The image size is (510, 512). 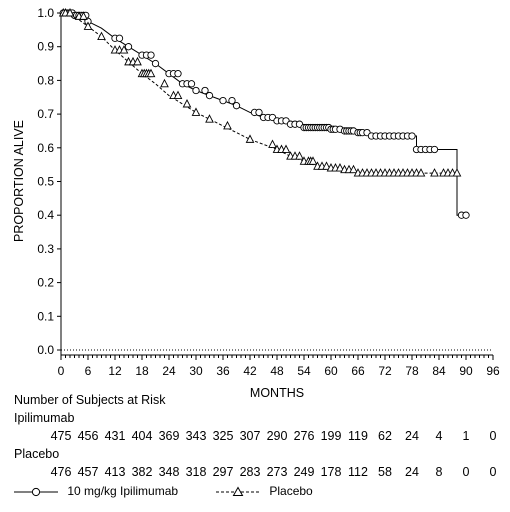 What do you see at coordinates (466, 436) in the screenshot?
I see `risk-table-cell: 1` at bounding box center [466, 436].